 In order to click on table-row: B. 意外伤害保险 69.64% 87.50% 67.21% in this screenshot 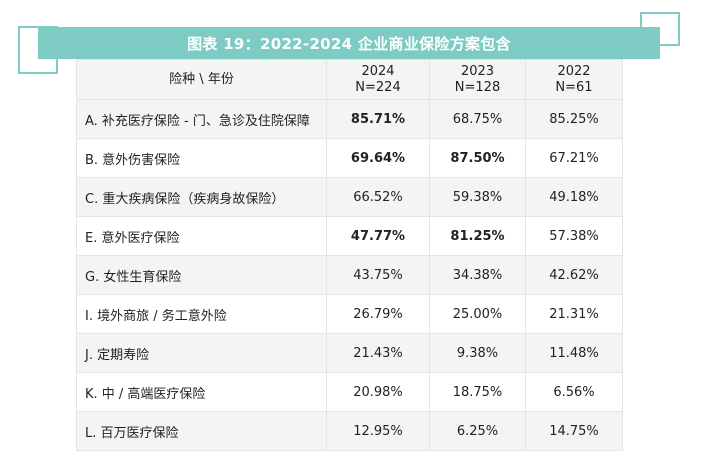, I will do `click(349, 158)`.